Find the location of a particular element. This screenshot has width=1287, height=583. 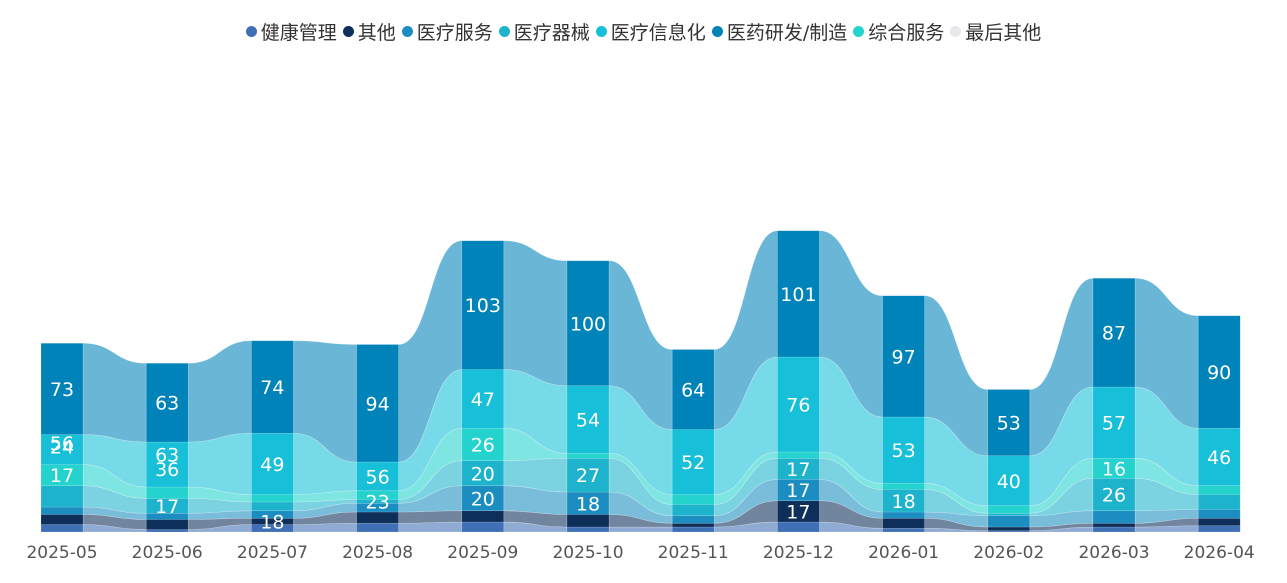

data-label: 100 is located at coordinates (588, 324).